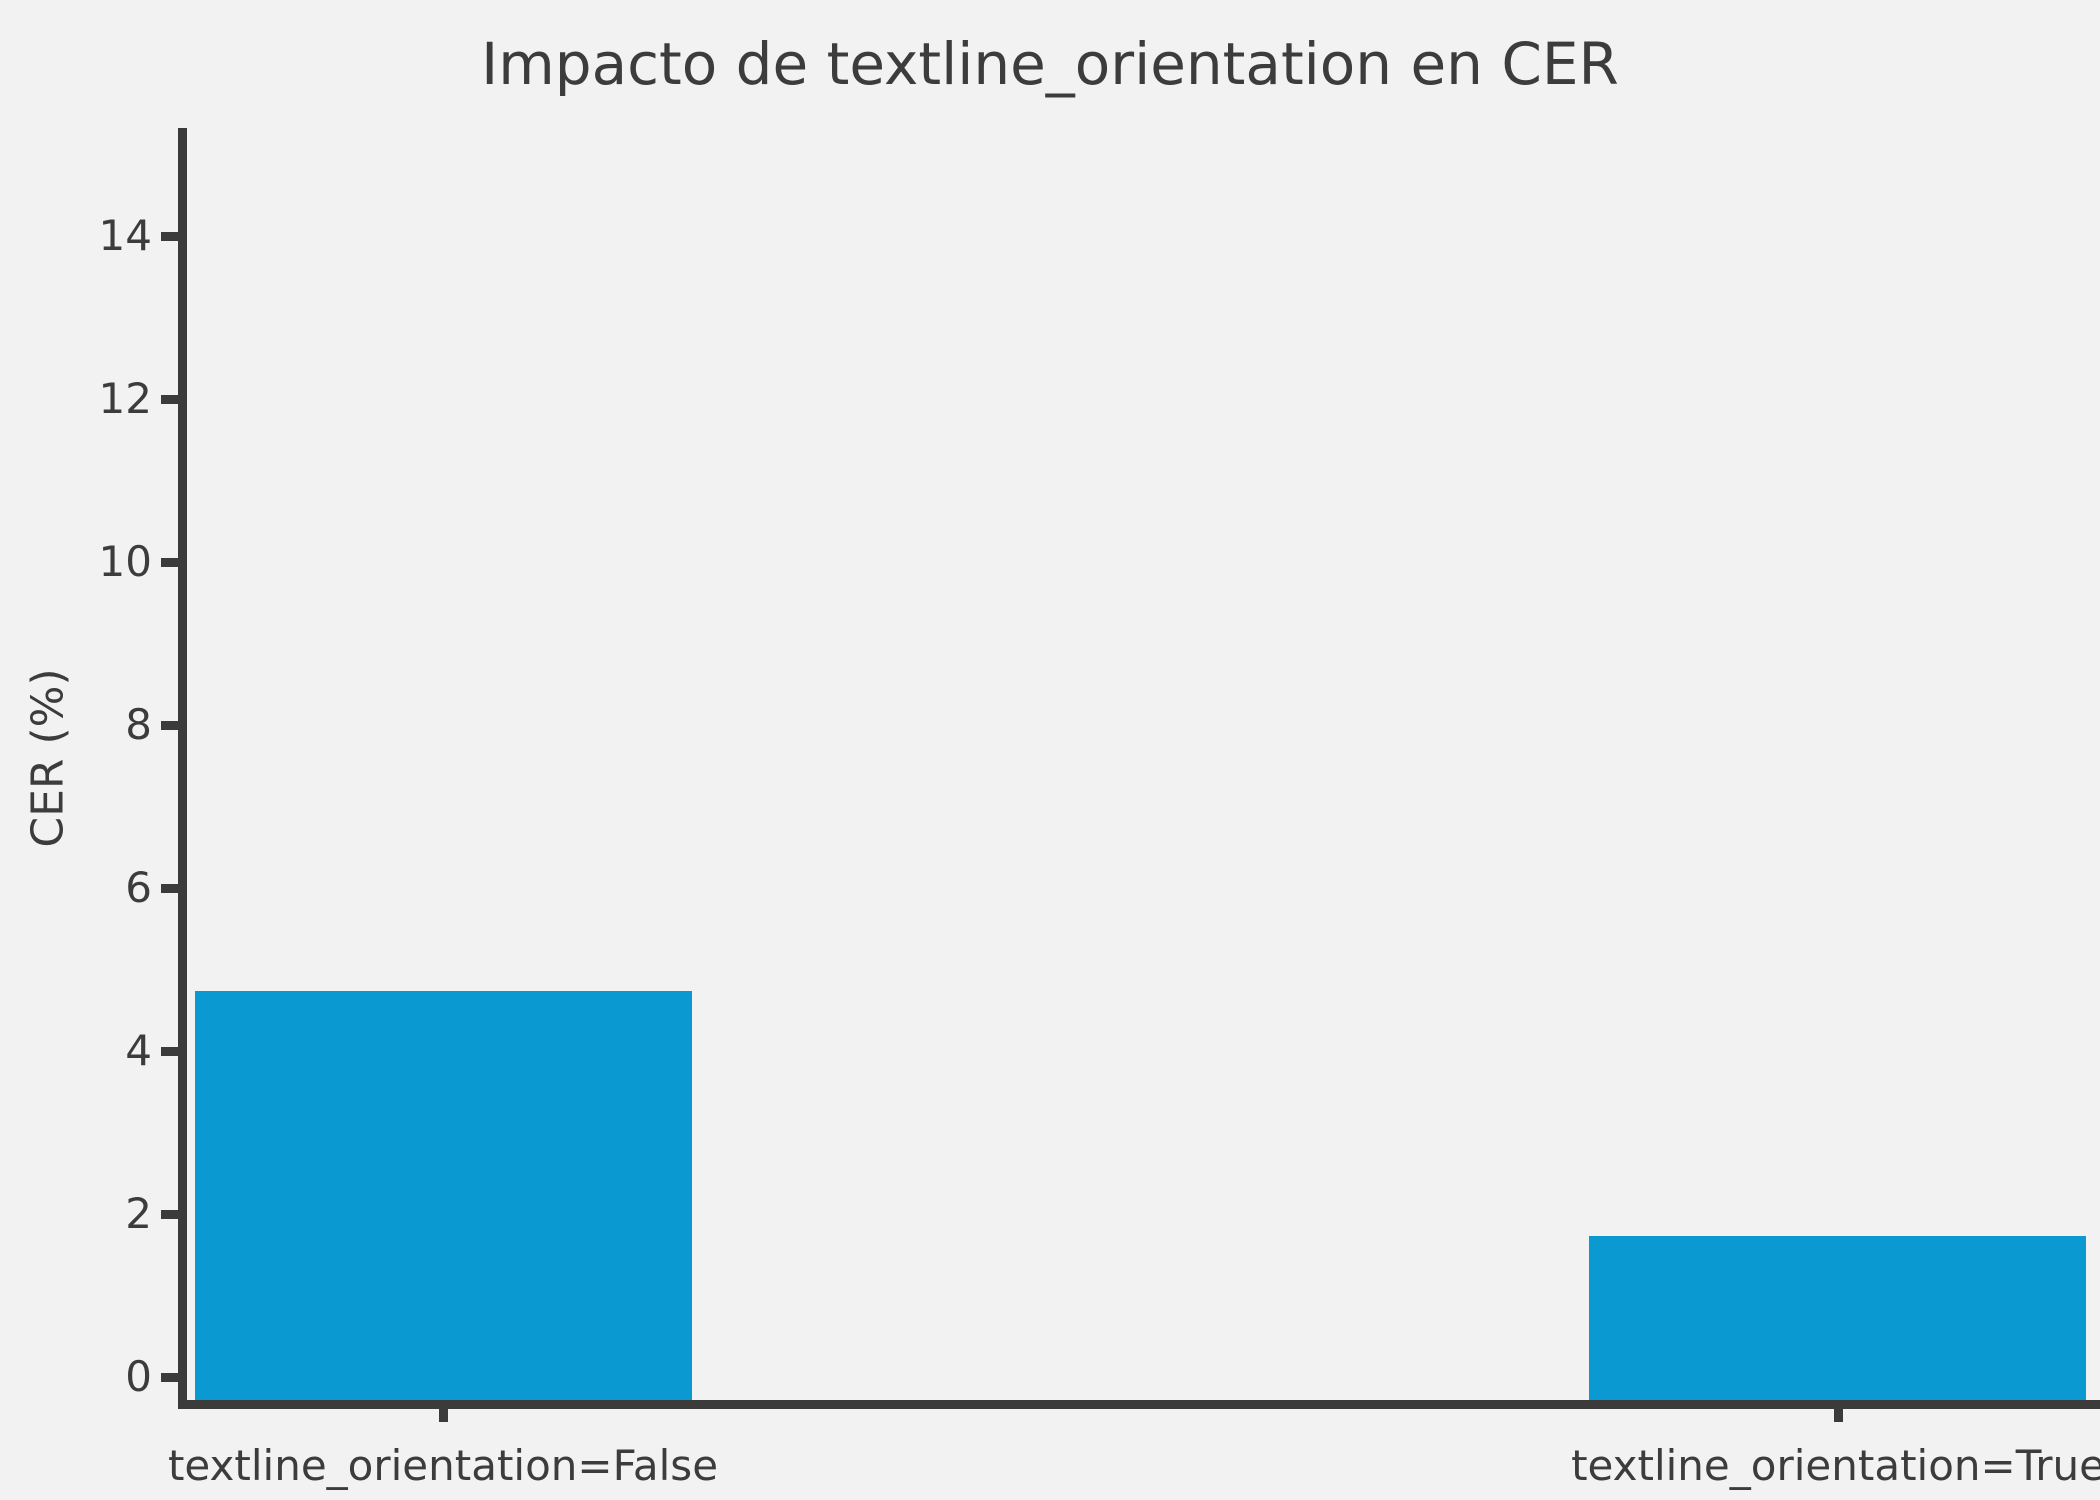  I want to click on y-tick-label: 14, so click(125, 235).